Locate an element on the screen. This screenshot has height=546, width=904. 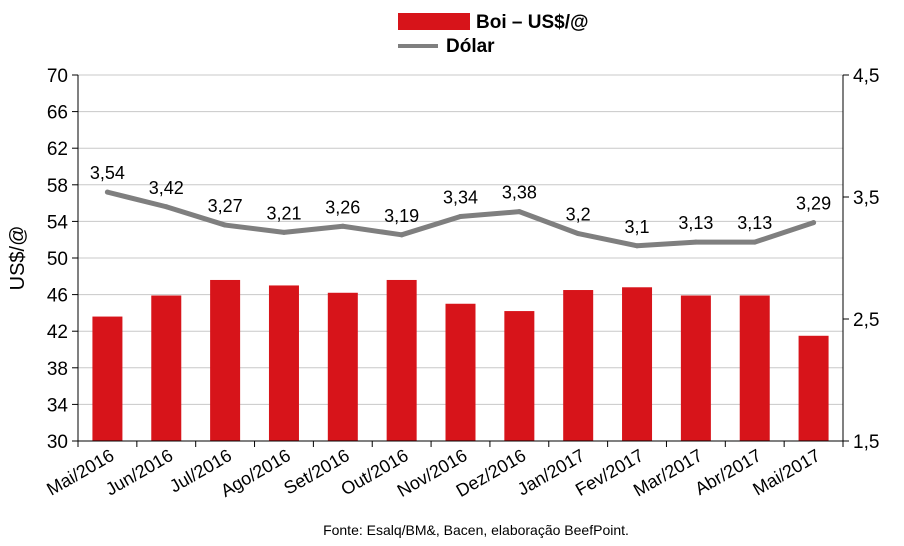
y-tick-label: 50 is located at coordinates (57, 259).